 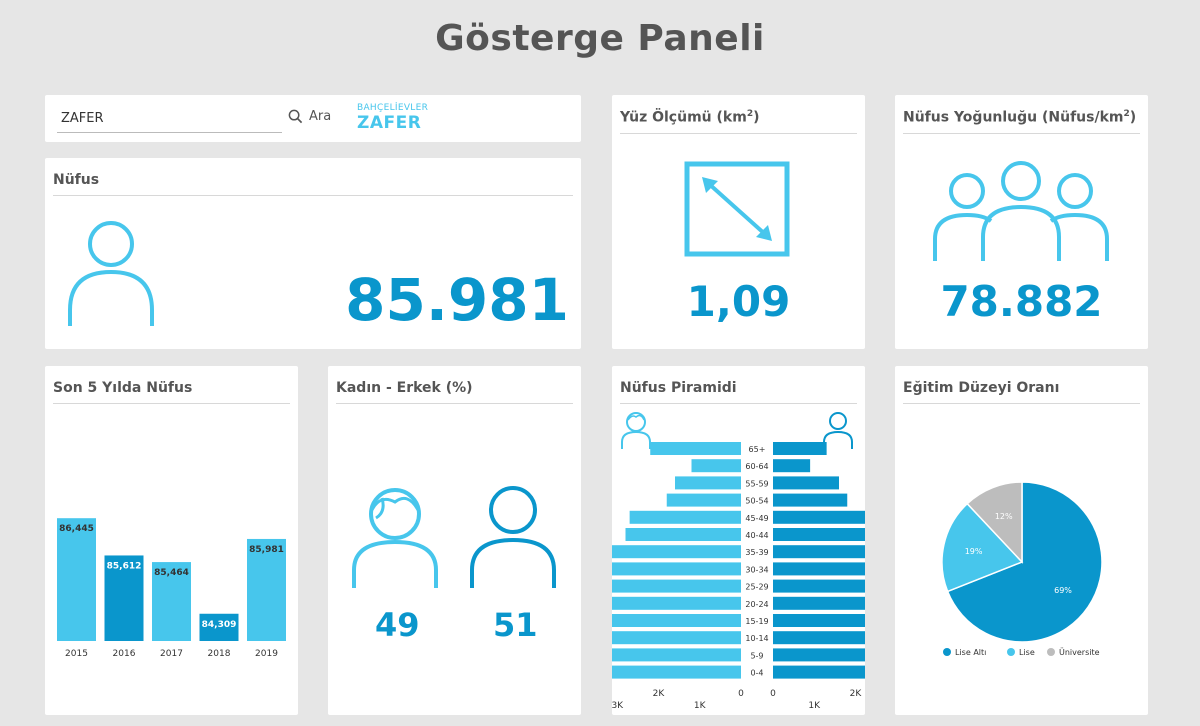 I want to click on legend-label: Lise Altı, so click(x=970, y=652).